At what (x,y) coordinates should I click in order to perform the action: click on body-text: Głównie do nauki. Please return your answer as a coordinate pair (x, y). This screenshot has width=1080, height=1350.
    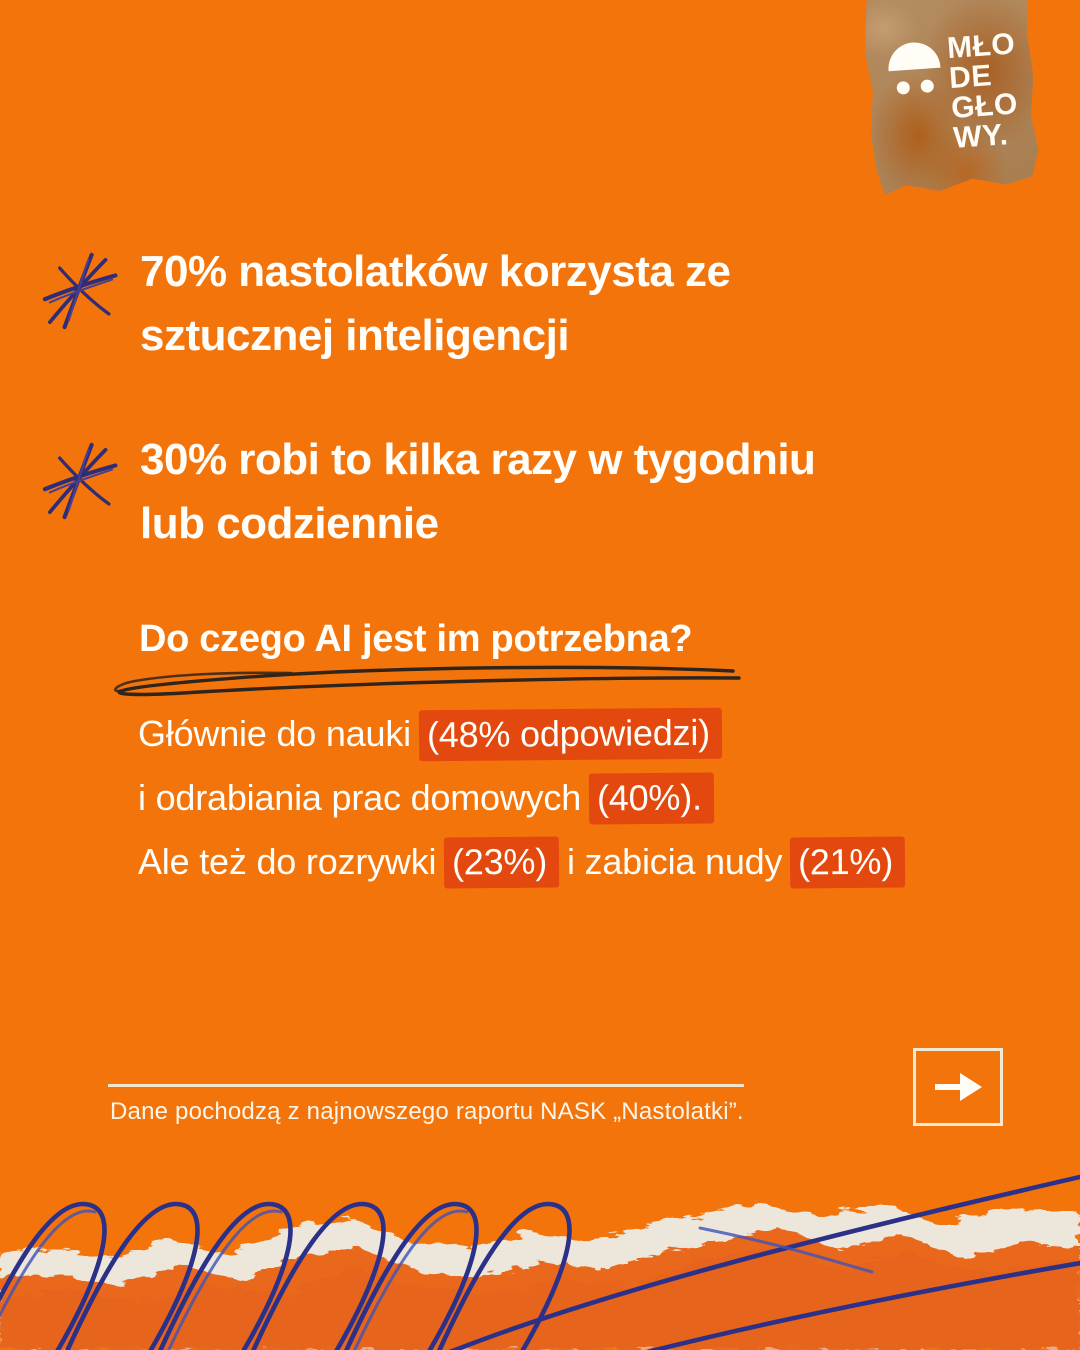
    Looking at the image, I should click on (279, 733).